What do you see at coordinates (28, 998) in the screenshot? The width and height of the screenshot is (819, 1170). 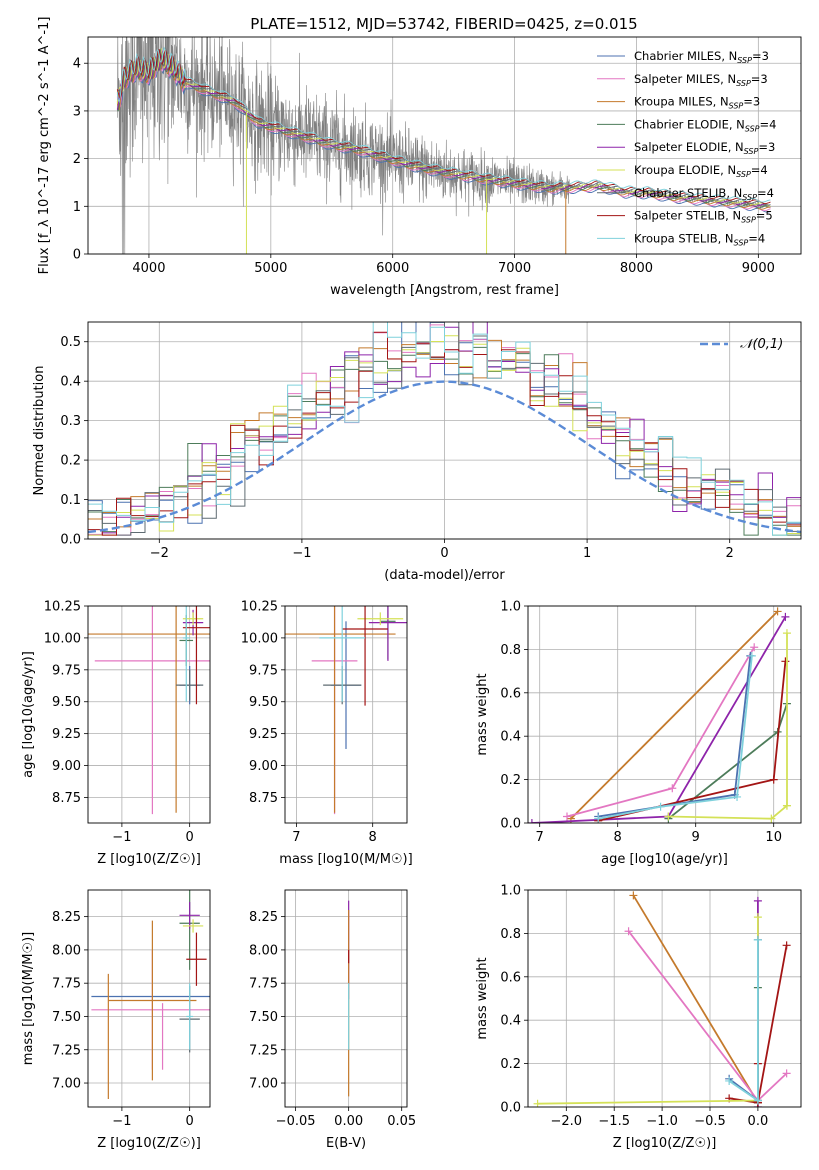 I see `y-axis-label: mass [log10(M/M☉)]` at bounding box center [28, 998].